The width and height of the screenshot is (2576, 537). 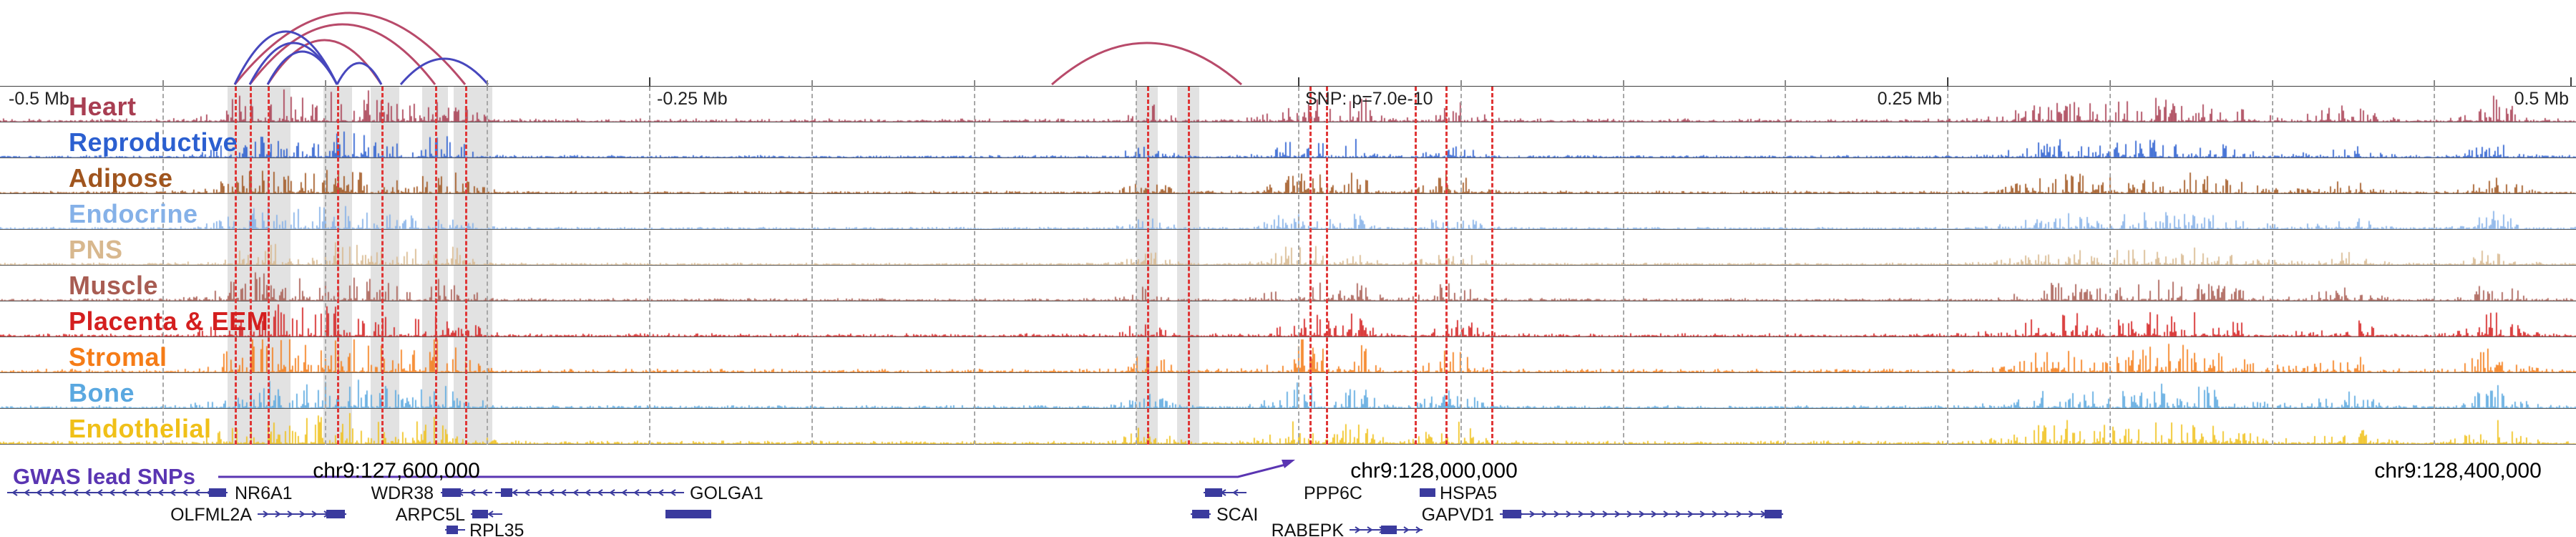 What do you see at coordinates (1288, 355) in the screenshot?
I see `track-row-stromal: Stromal` at bounding box center [1288, 355].